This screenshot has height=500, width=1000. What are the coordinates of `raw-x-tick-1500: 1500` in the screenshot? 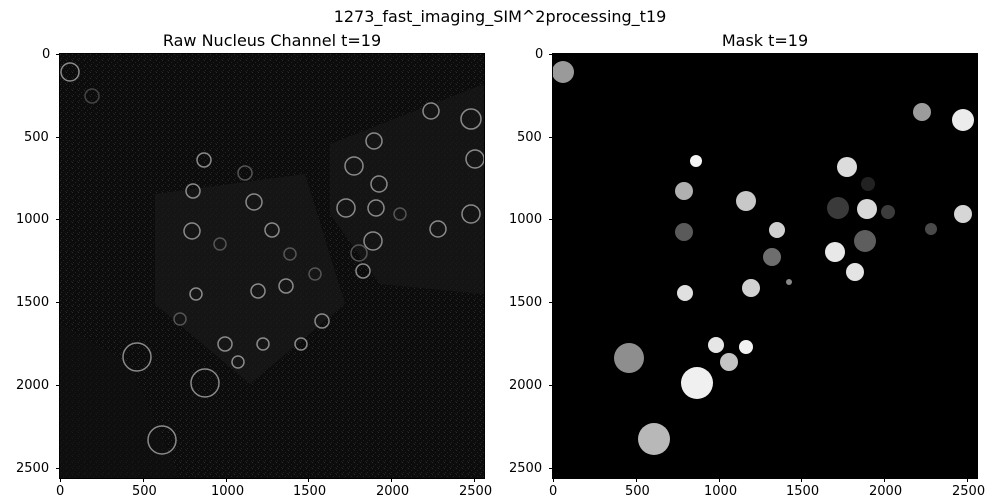 It's located at (310, 491).